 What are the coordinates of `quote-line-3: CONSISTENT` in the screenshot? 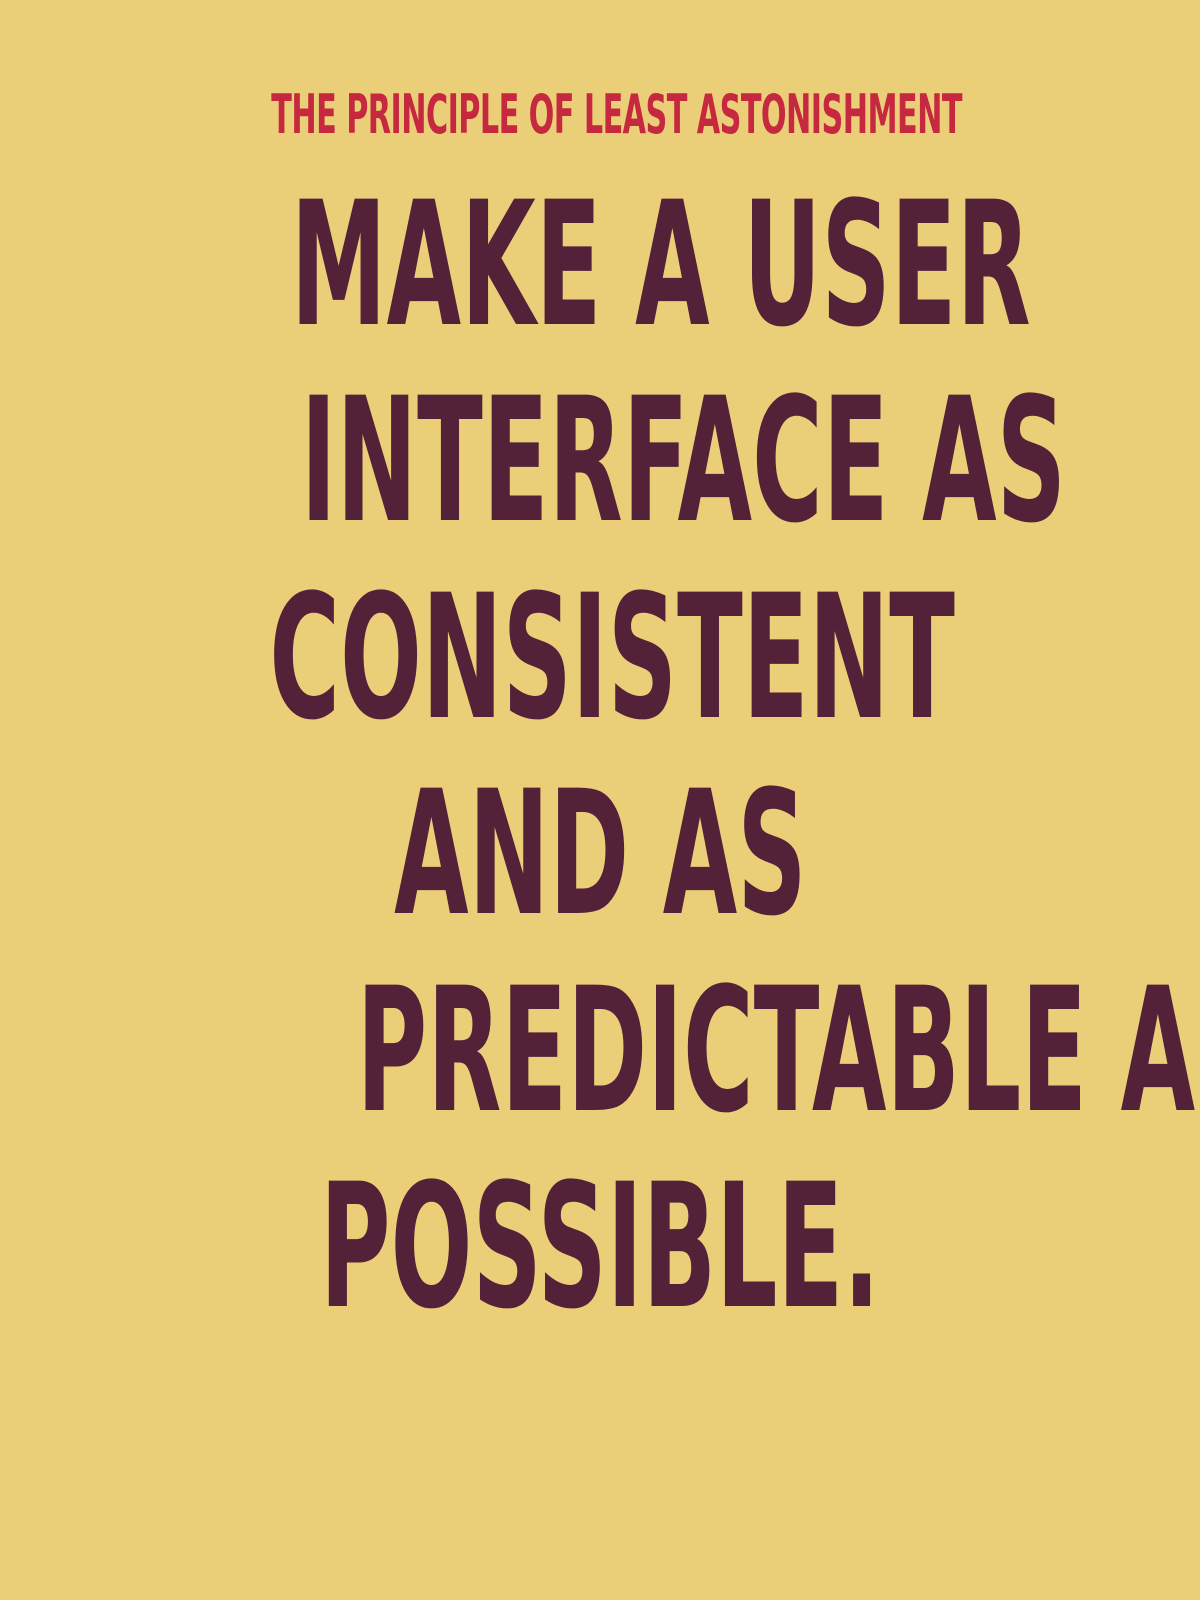 It's located at (600, 658).